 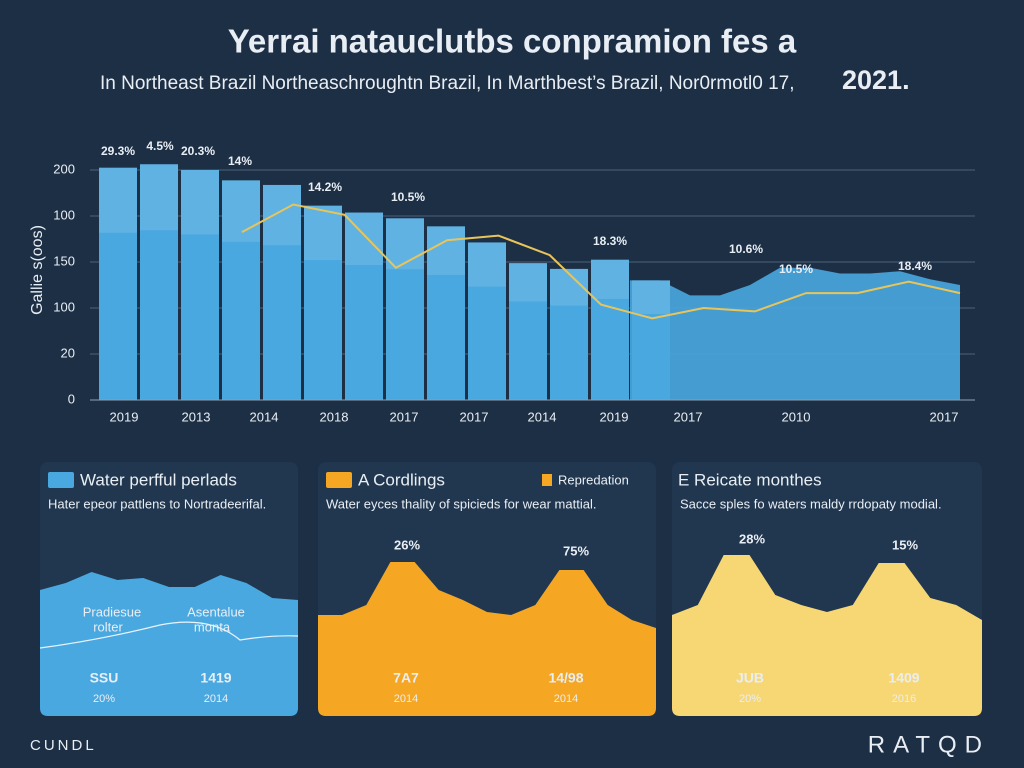 I want to click on x-tick-label: 2013, so click(x=196, y=416).